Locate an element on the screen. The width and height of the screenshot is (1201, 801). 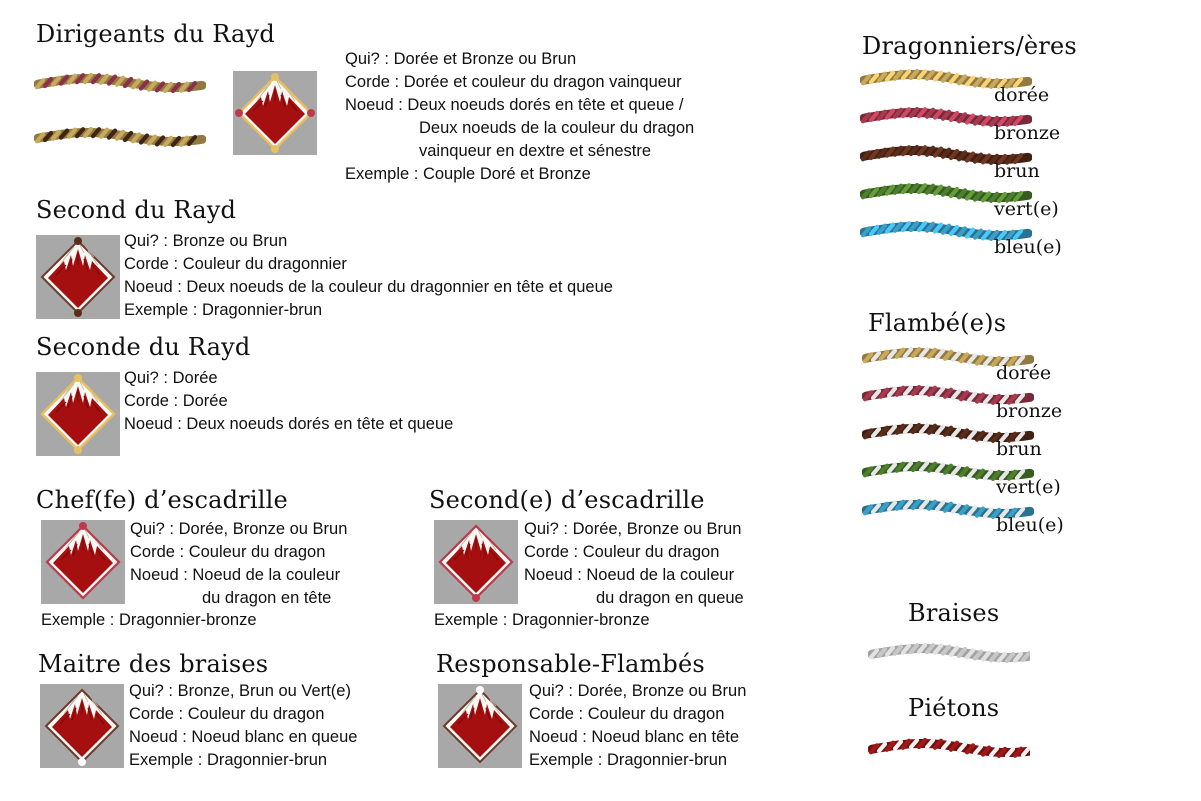
rope-pietons is located at coordinates (949, 748).